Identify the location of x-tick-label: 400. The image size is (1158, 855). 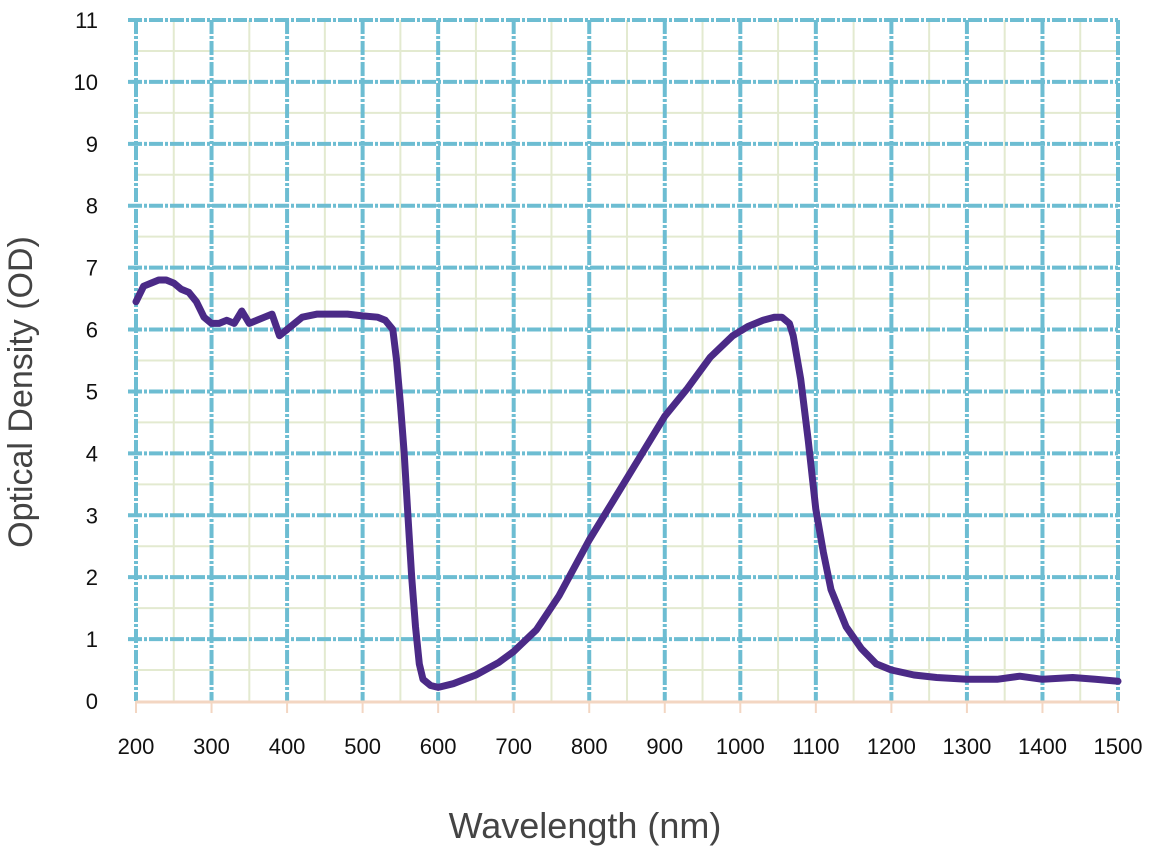
(287, 746).